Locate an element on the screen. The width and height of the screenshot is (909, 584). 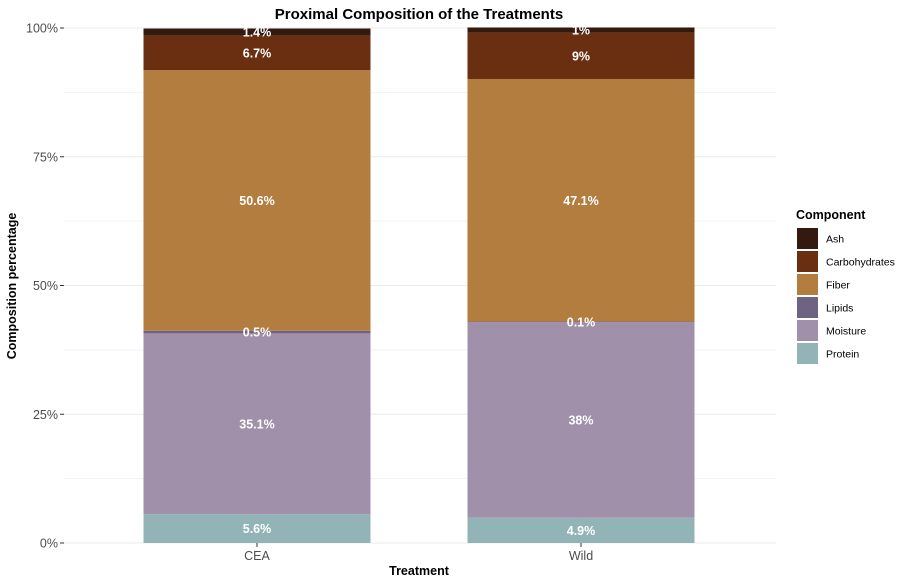
legend-title: Component is located at coordinates (831, 215).